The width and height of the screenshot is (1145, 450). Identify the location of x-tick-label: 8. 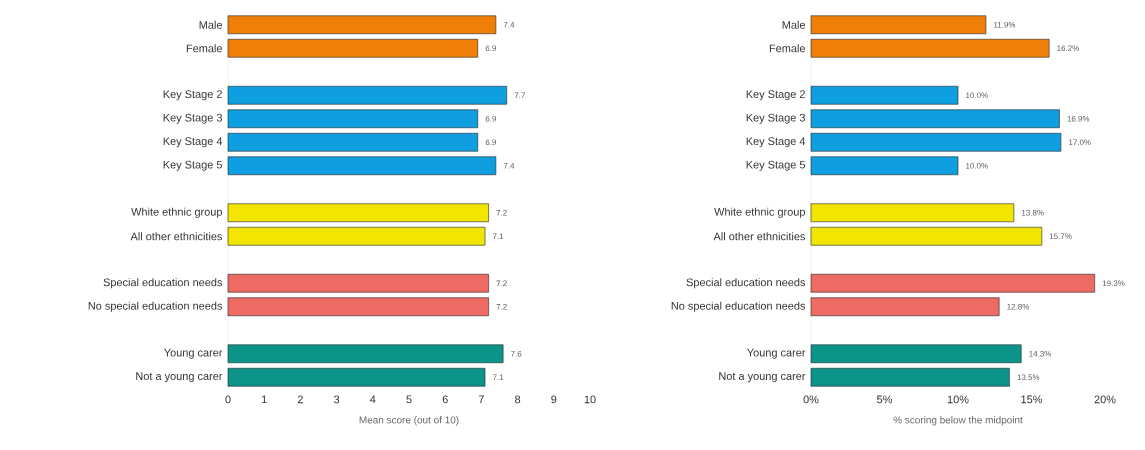
(518, 399).